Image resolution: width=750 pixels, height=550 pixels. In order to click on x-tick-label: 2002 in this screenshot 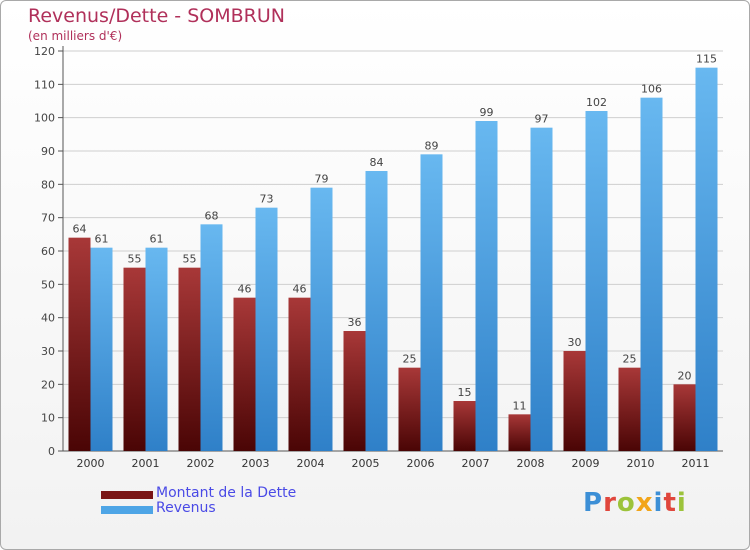, I will do `click(201, 463)`.